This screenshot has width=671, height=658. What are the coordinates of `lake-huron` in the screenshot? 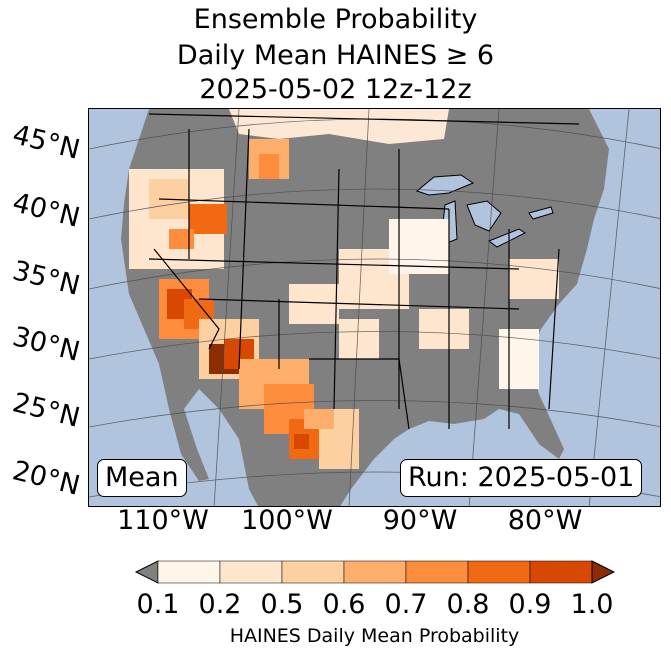 It's located at (484, 216).